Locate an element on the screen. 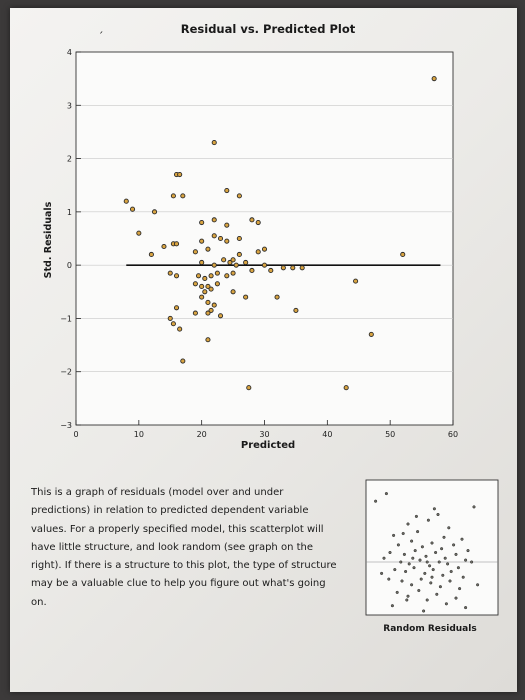 The width and height of the screenshot is (525, 700). y-tick-label: −3 is located at coordinates (66, 425).